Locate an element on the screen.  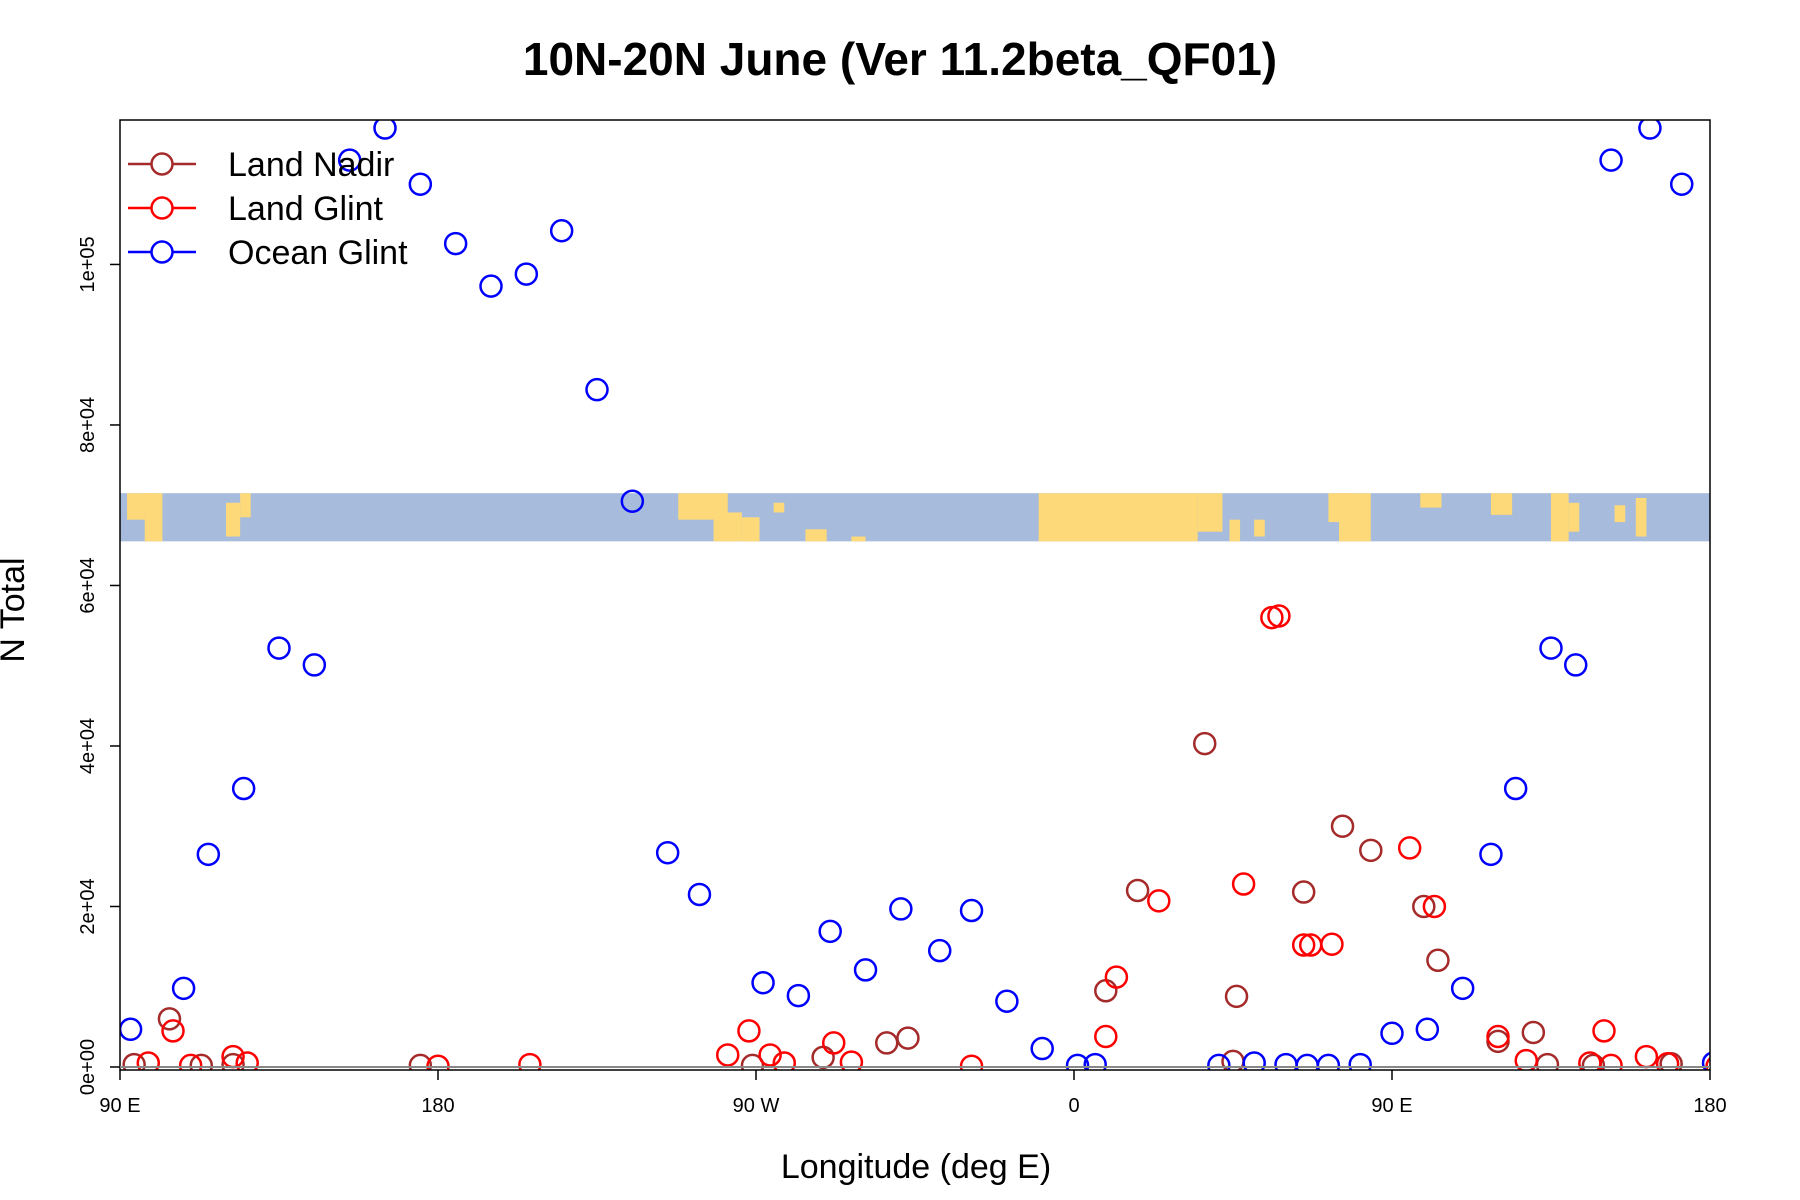
x-tick-label: 90 E is located at coordinates (119, 1106).